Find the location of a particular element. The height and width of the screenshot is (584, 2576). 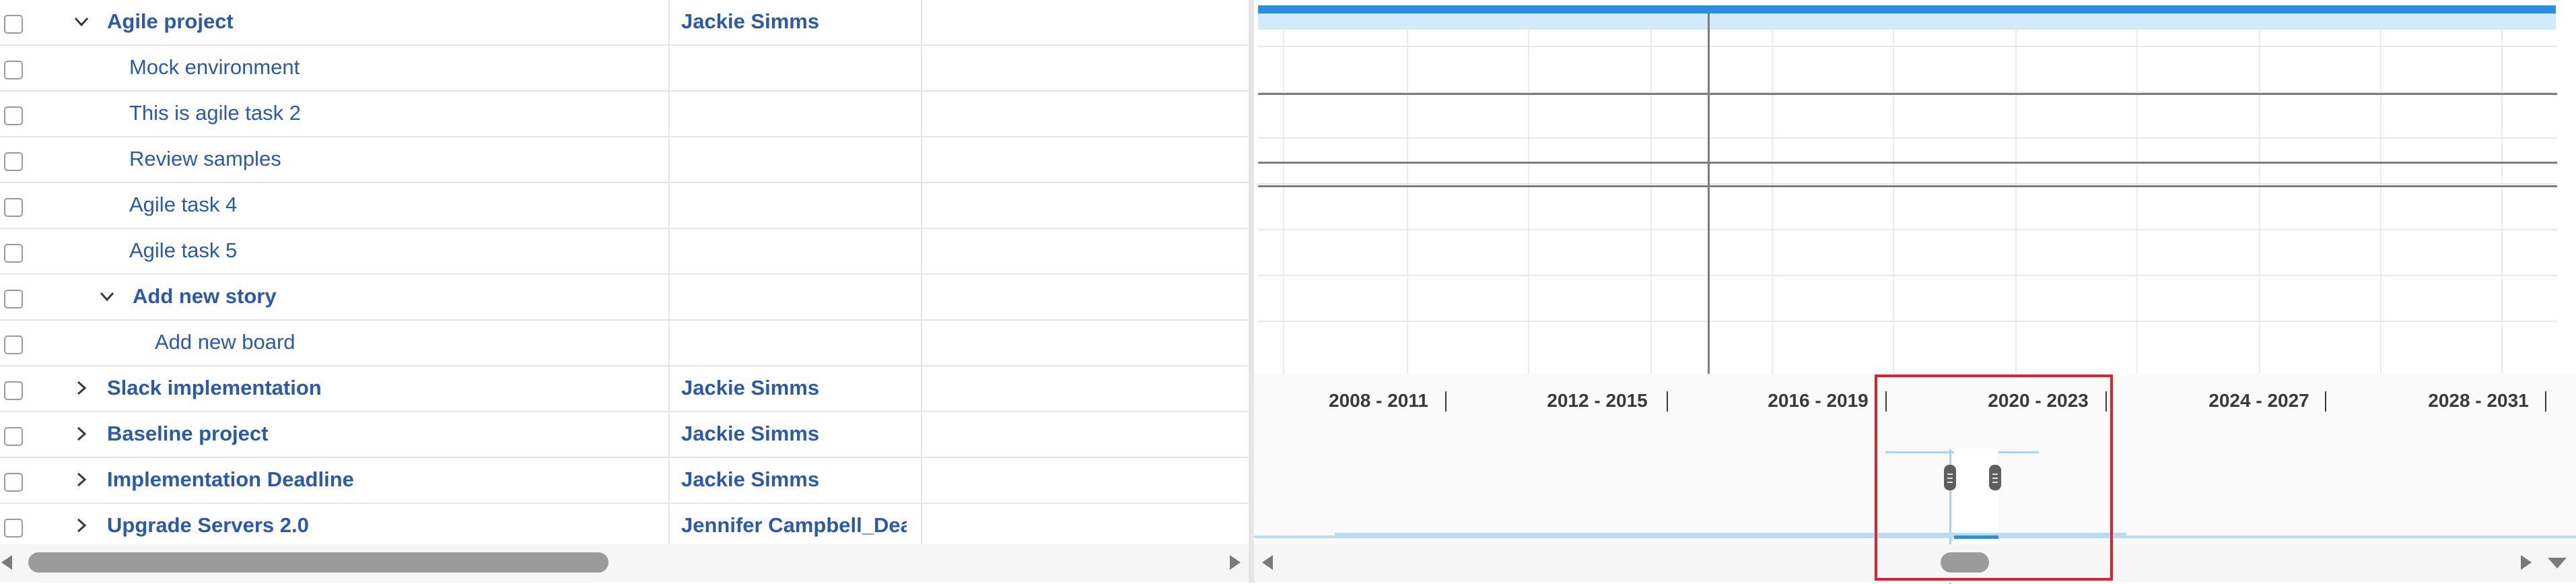

task-name: Review samples is located at coordinates (205, 158).